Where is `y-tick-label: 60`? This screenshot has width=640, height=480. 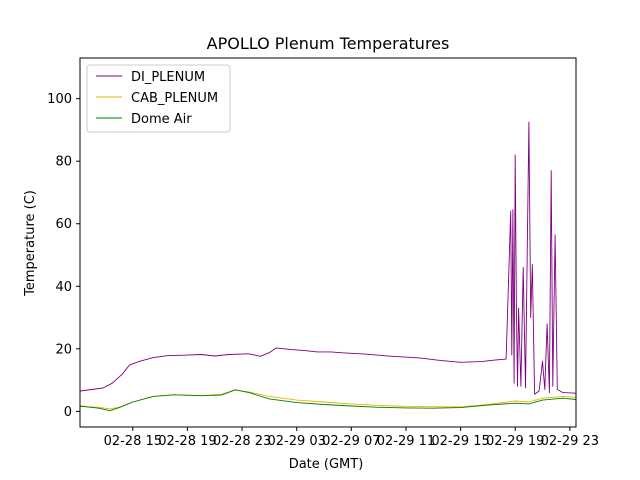 y-tick-label: 60 is located at coordinates (63, 224).